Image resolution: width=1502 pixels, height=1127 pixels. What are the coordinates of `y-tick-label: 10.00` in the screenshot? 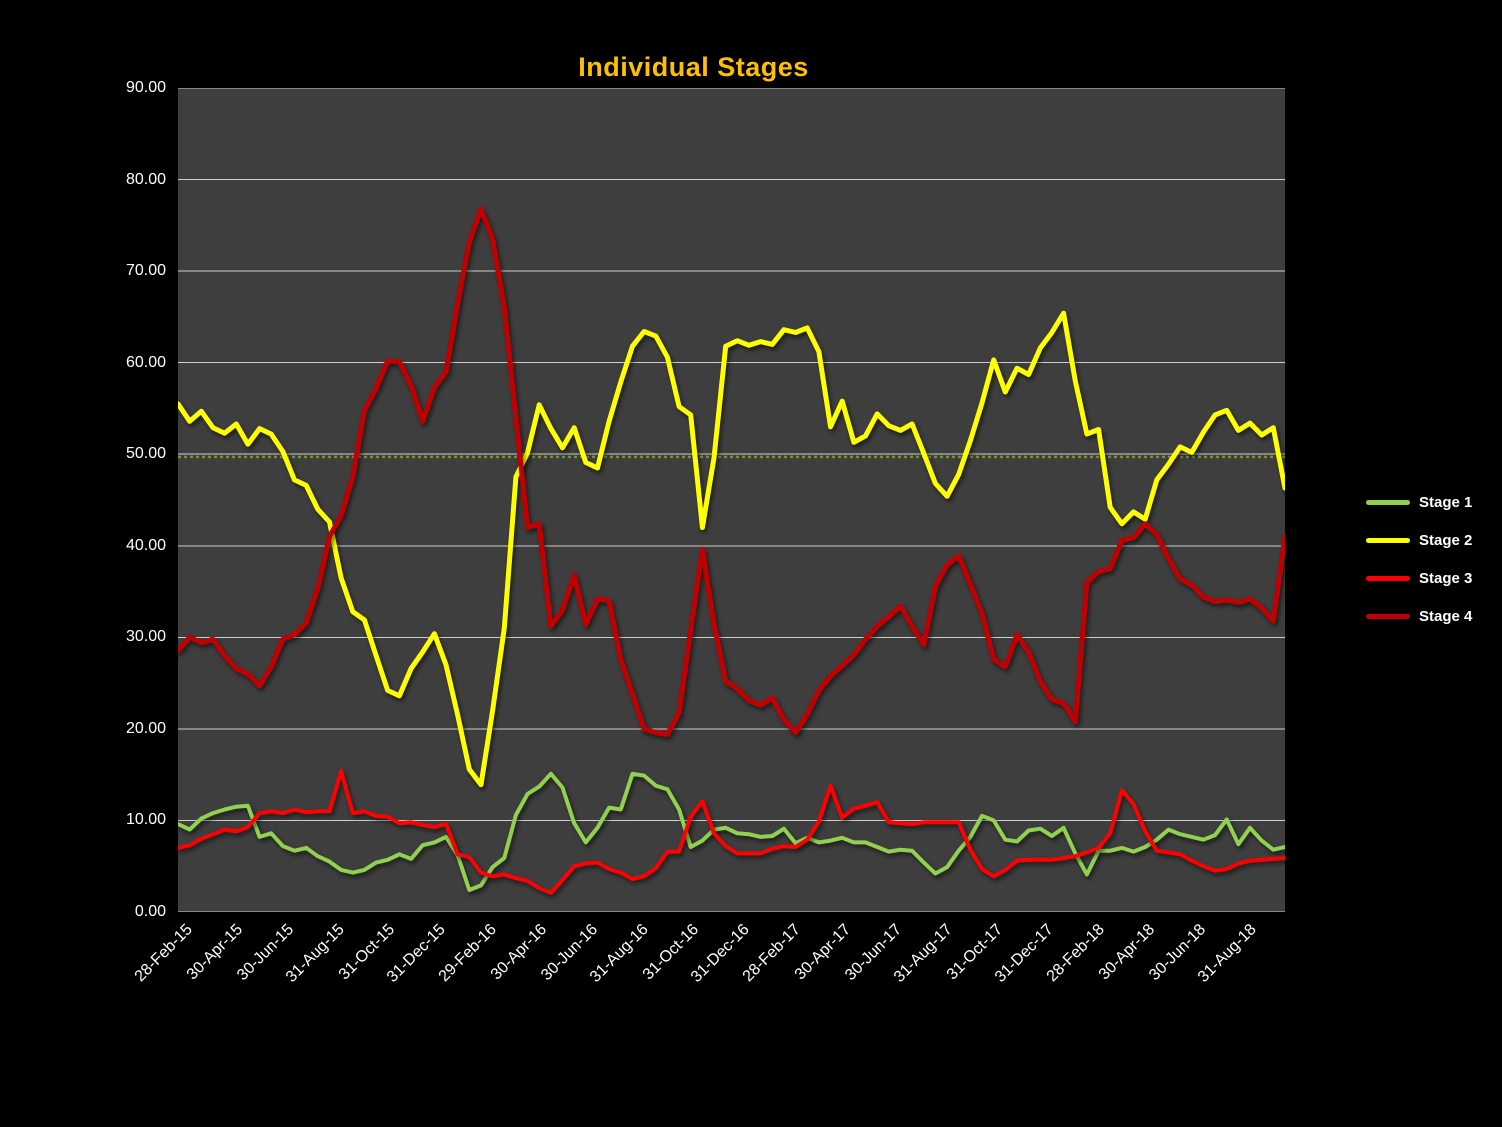 It's located at (145, 820).